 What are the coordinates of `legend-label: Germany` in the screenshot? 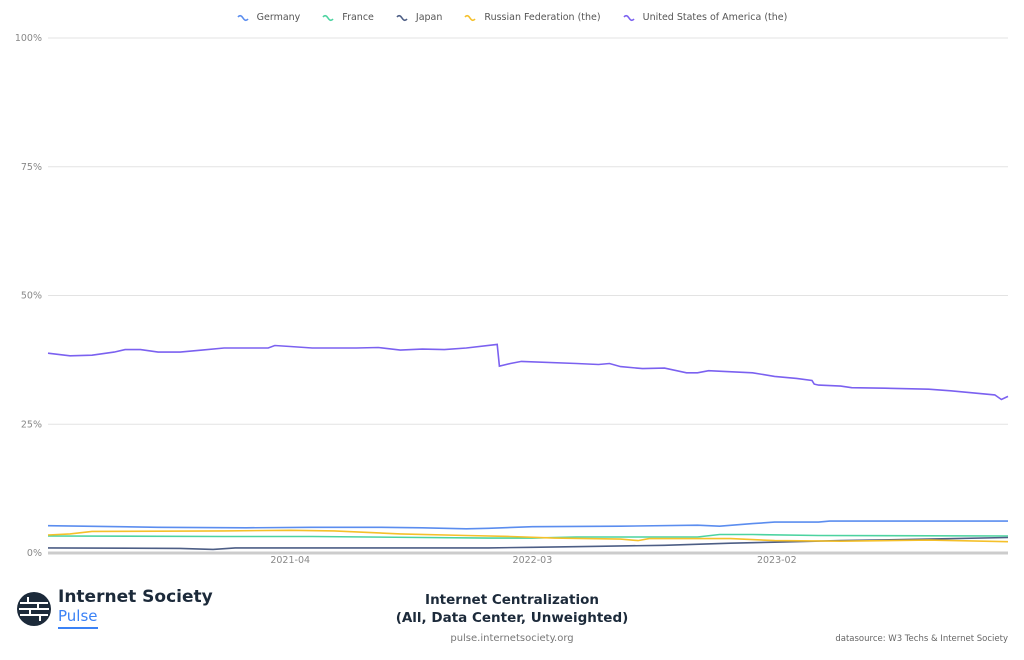 It's located at (278, 17).